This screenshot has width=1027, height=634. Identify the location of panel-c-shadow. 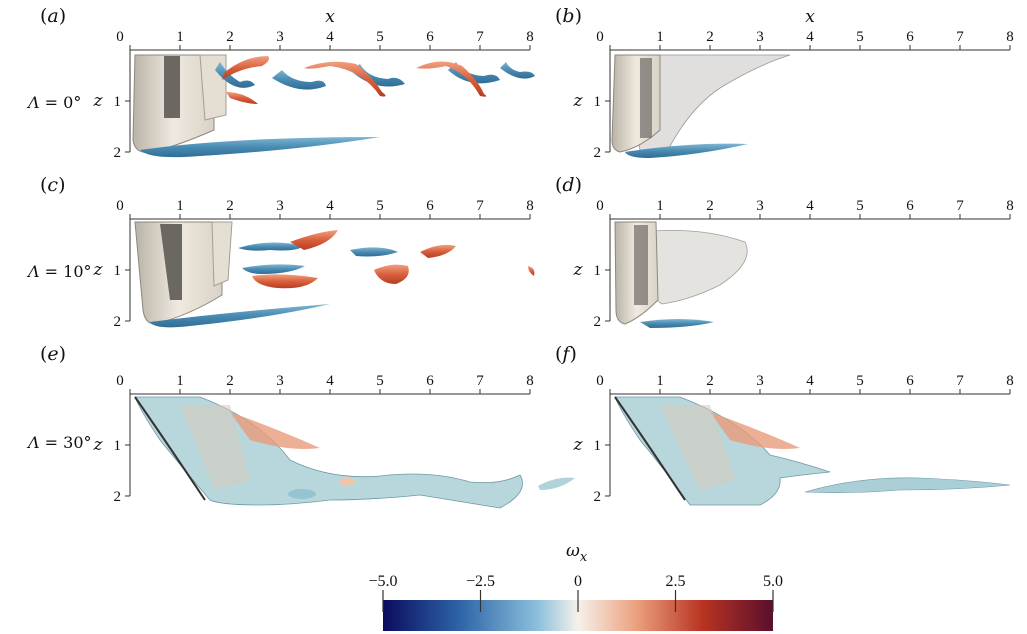
(171, 262).